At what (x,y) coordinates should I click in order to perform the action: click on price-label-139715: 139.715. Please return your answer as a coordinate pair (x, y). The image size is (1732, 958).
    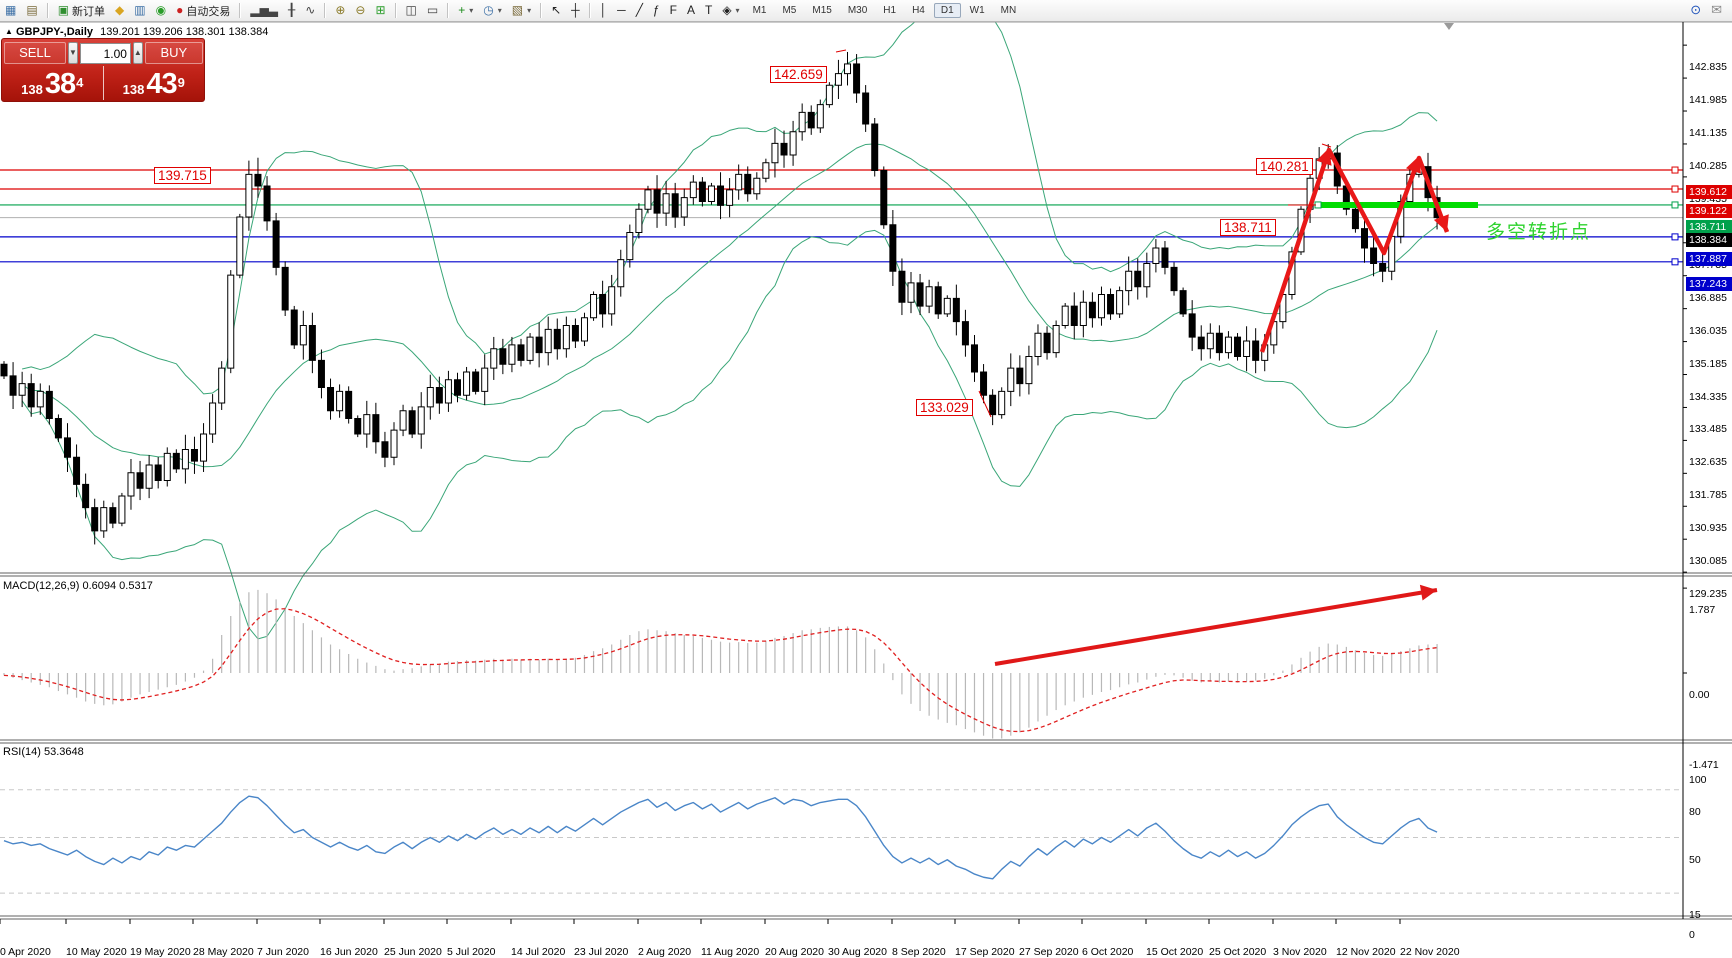
    Looking at the image, I should click on (182, 175).